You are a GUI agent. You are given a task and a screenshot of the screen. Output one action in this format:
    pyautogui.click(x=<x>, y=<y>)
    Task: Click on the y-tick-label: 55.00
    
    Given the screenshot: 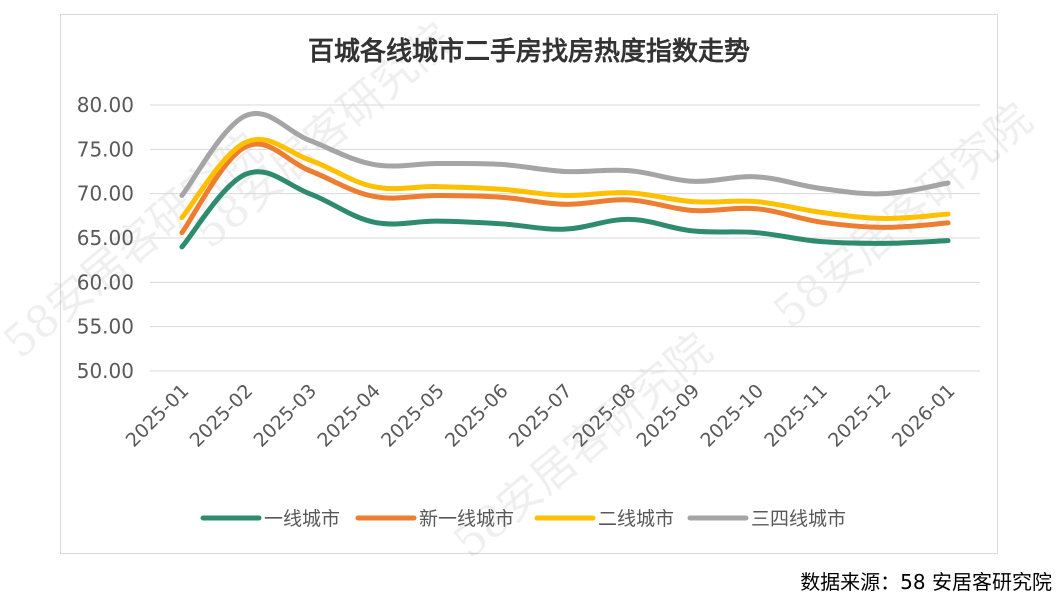 What is the action you would take?
    pyautogui.click(x=105, y=327)
    